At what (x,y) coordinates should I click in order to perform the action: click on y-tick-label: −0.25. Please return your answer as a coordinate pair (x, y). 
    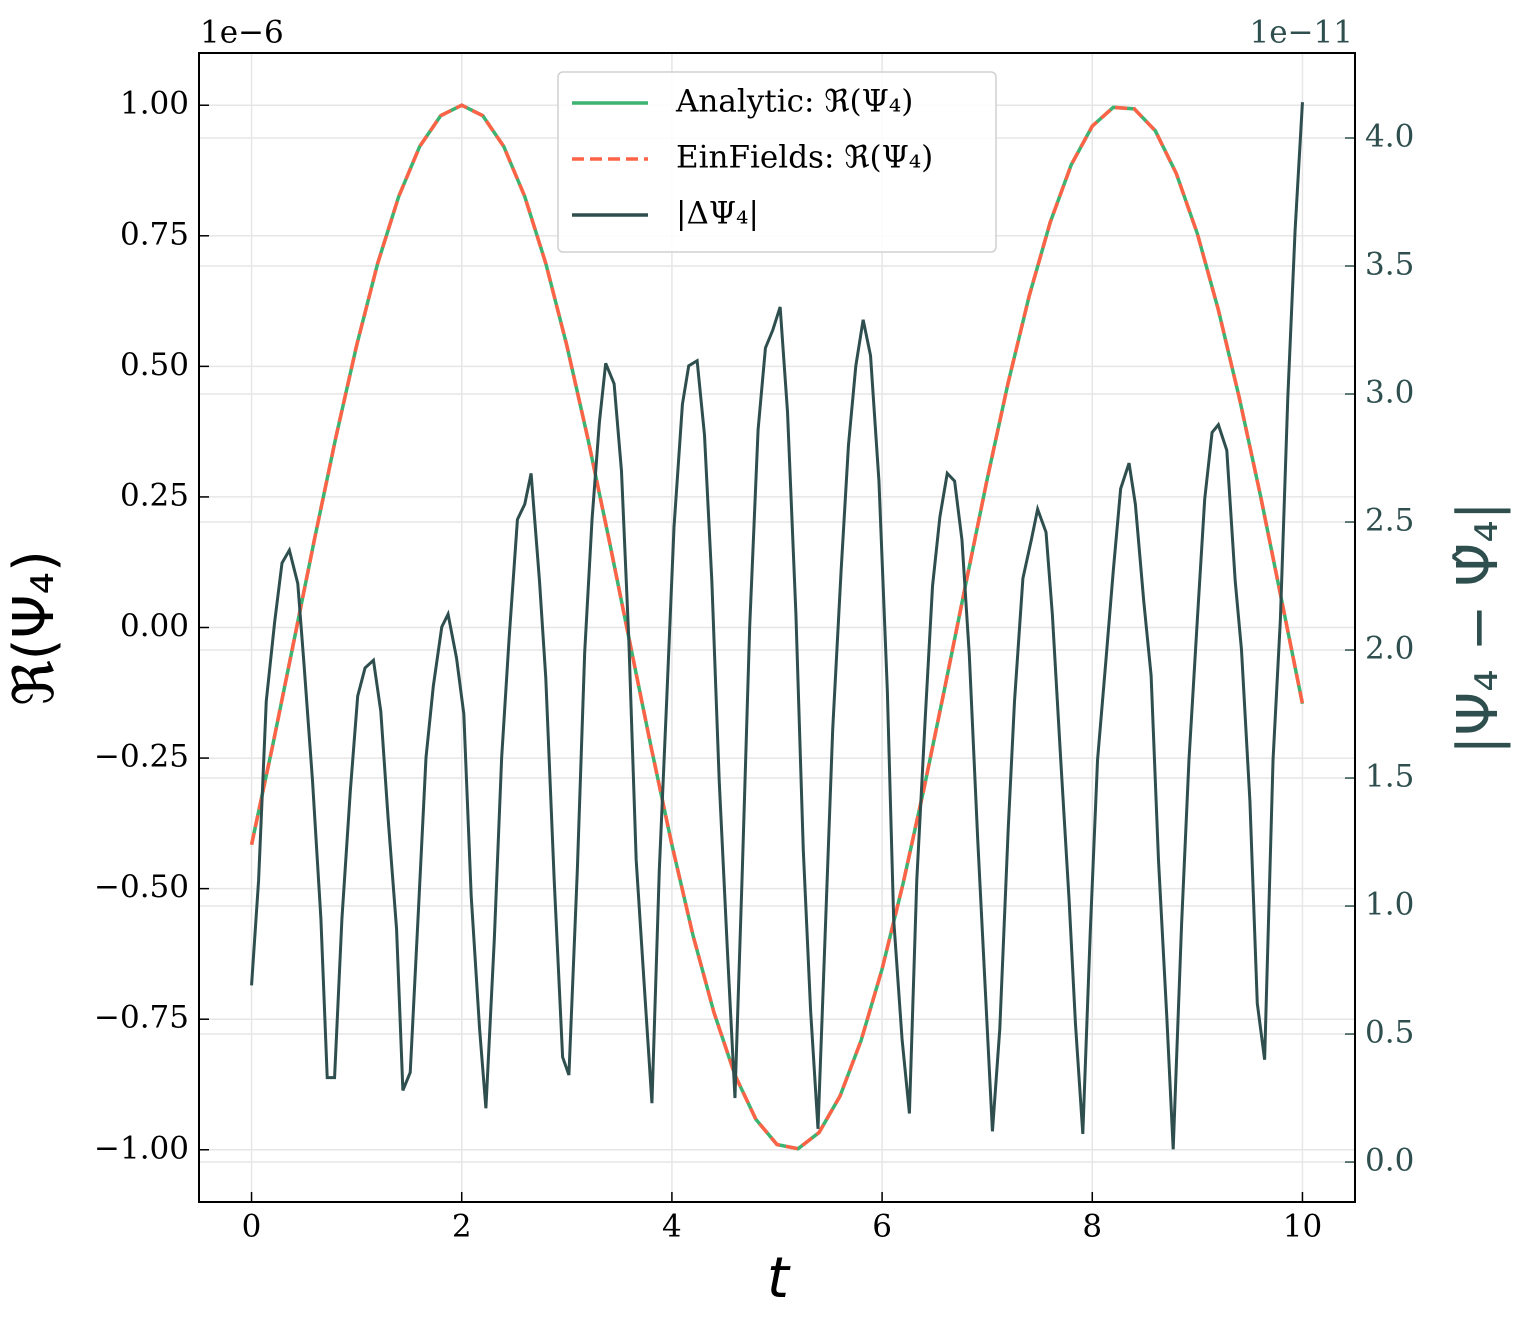
    Looking at the image, I should click on (141, 757).